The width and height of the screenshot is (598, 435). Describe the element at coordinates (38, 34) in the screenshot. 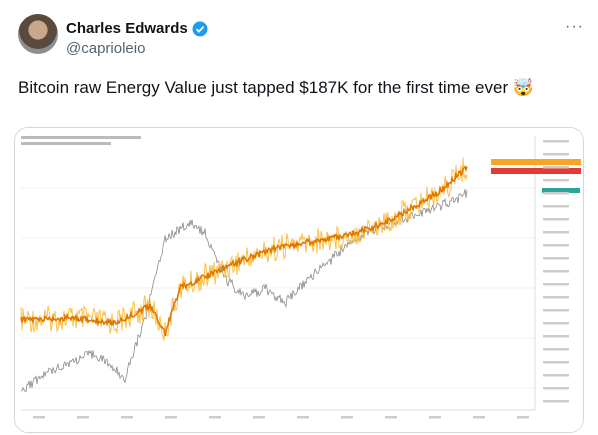

I see `avatar` at that location.